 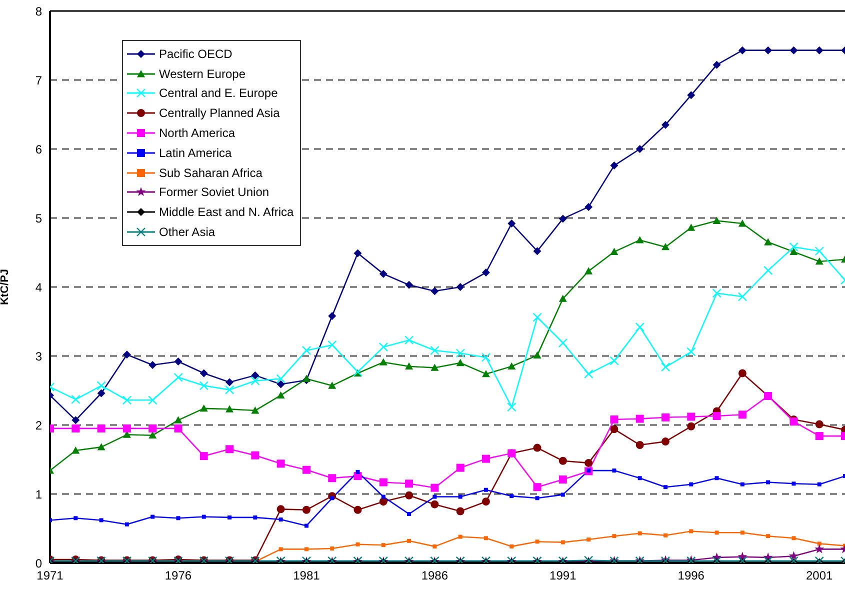 What do you see at coordinates (195, 153) in the screenshot?
I see `legend-label: Latin America` at bounding box center [195, 153].